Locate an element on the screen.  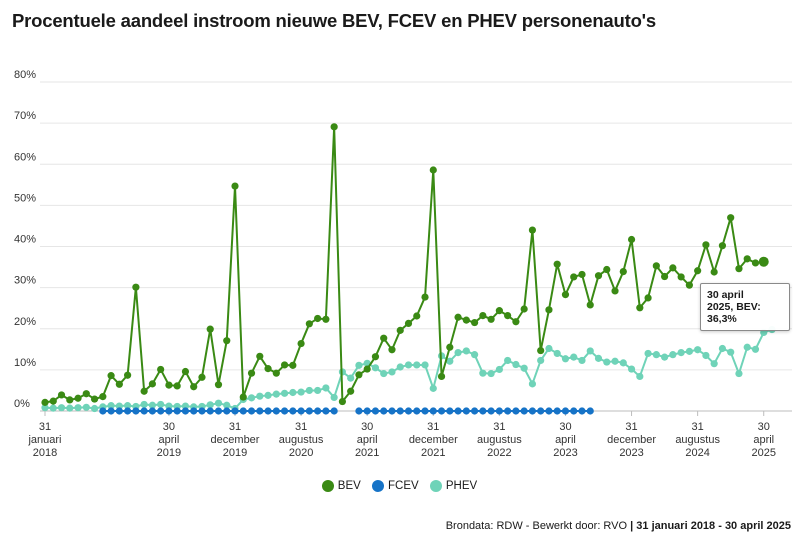
tooltip-line-2: 2025, BEV: is located at coordinates (734, 307).